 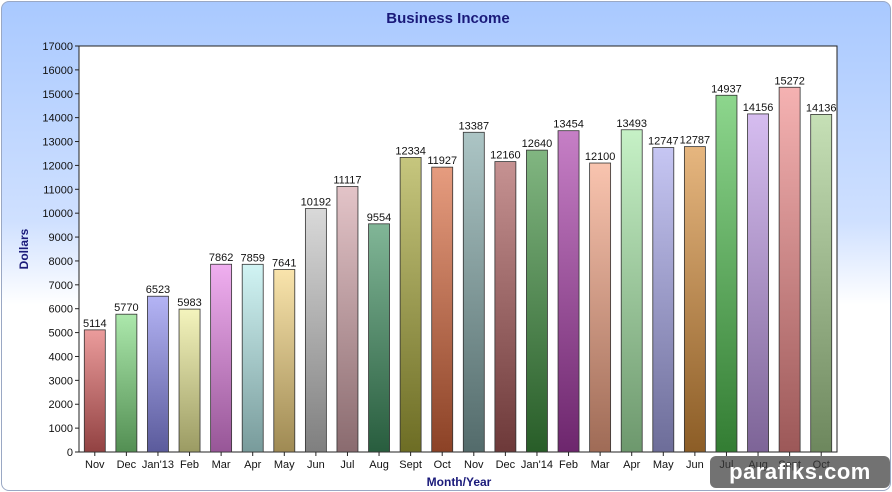 What do you see at coordinates (221, 258) in the screenshot?
I see `bar-value-label: 7862` at bounding box center [221, 258].